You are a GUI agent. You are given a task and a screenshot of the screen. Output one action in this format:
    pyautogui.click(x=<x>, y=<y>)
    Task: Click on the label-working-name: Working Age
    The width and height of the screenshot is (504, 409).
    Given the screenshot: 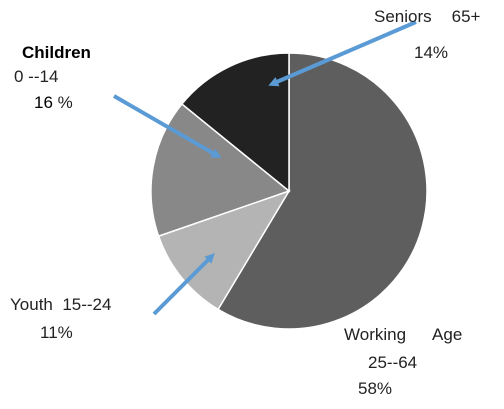 What is the action you would take?
    pyautogui.click(x=403, y=334)
    